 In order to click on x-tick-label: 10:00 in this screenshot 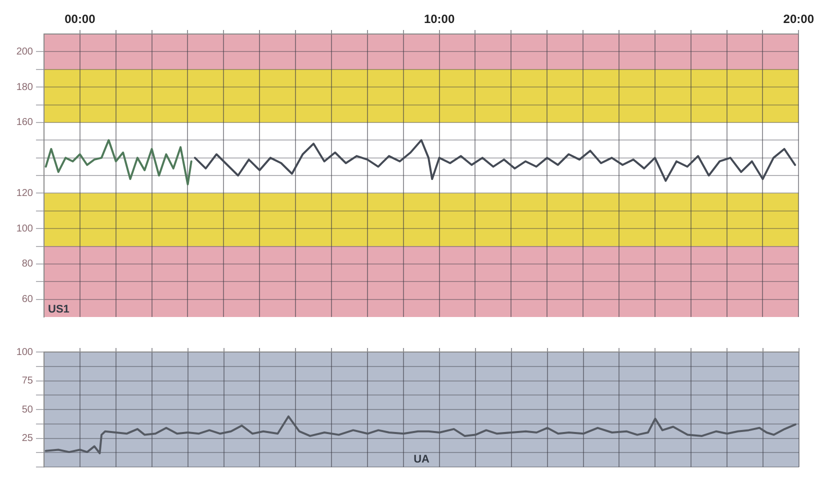, I will do `click(439, 19)`.